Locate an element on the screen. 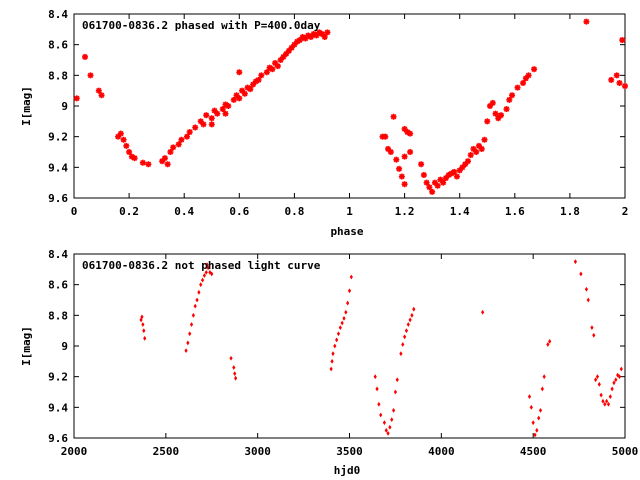  y-tick-label: 8.8 is located at coordinates (58, 315).